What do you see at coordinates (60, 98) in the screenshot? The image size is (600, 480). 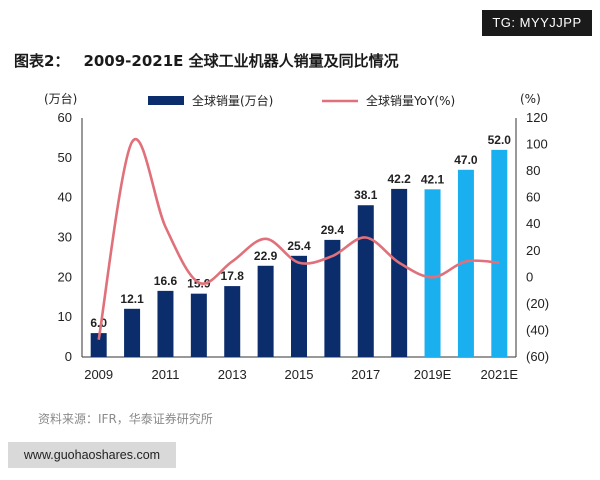 I see `y-left-unit: (万台)` at bounding box center [60, 98].